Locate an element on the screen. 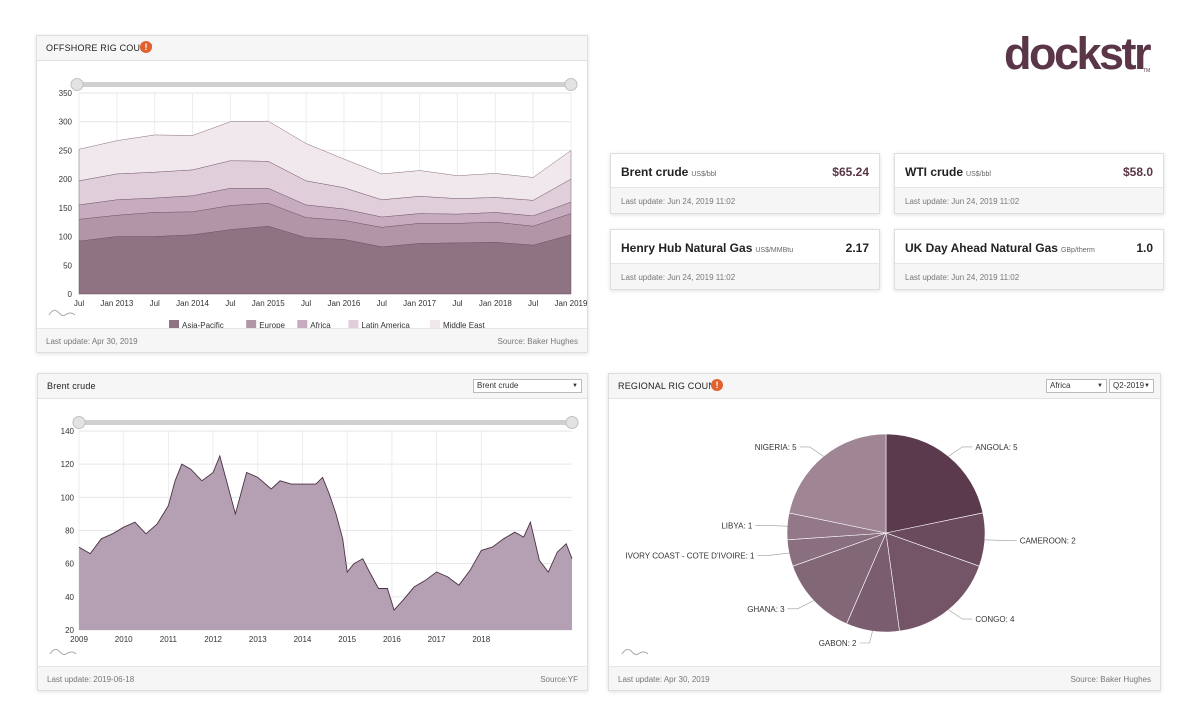 The height and width of the screenshot is (724, 1200). legend-item: Africa is located at coordinates (314, 325).